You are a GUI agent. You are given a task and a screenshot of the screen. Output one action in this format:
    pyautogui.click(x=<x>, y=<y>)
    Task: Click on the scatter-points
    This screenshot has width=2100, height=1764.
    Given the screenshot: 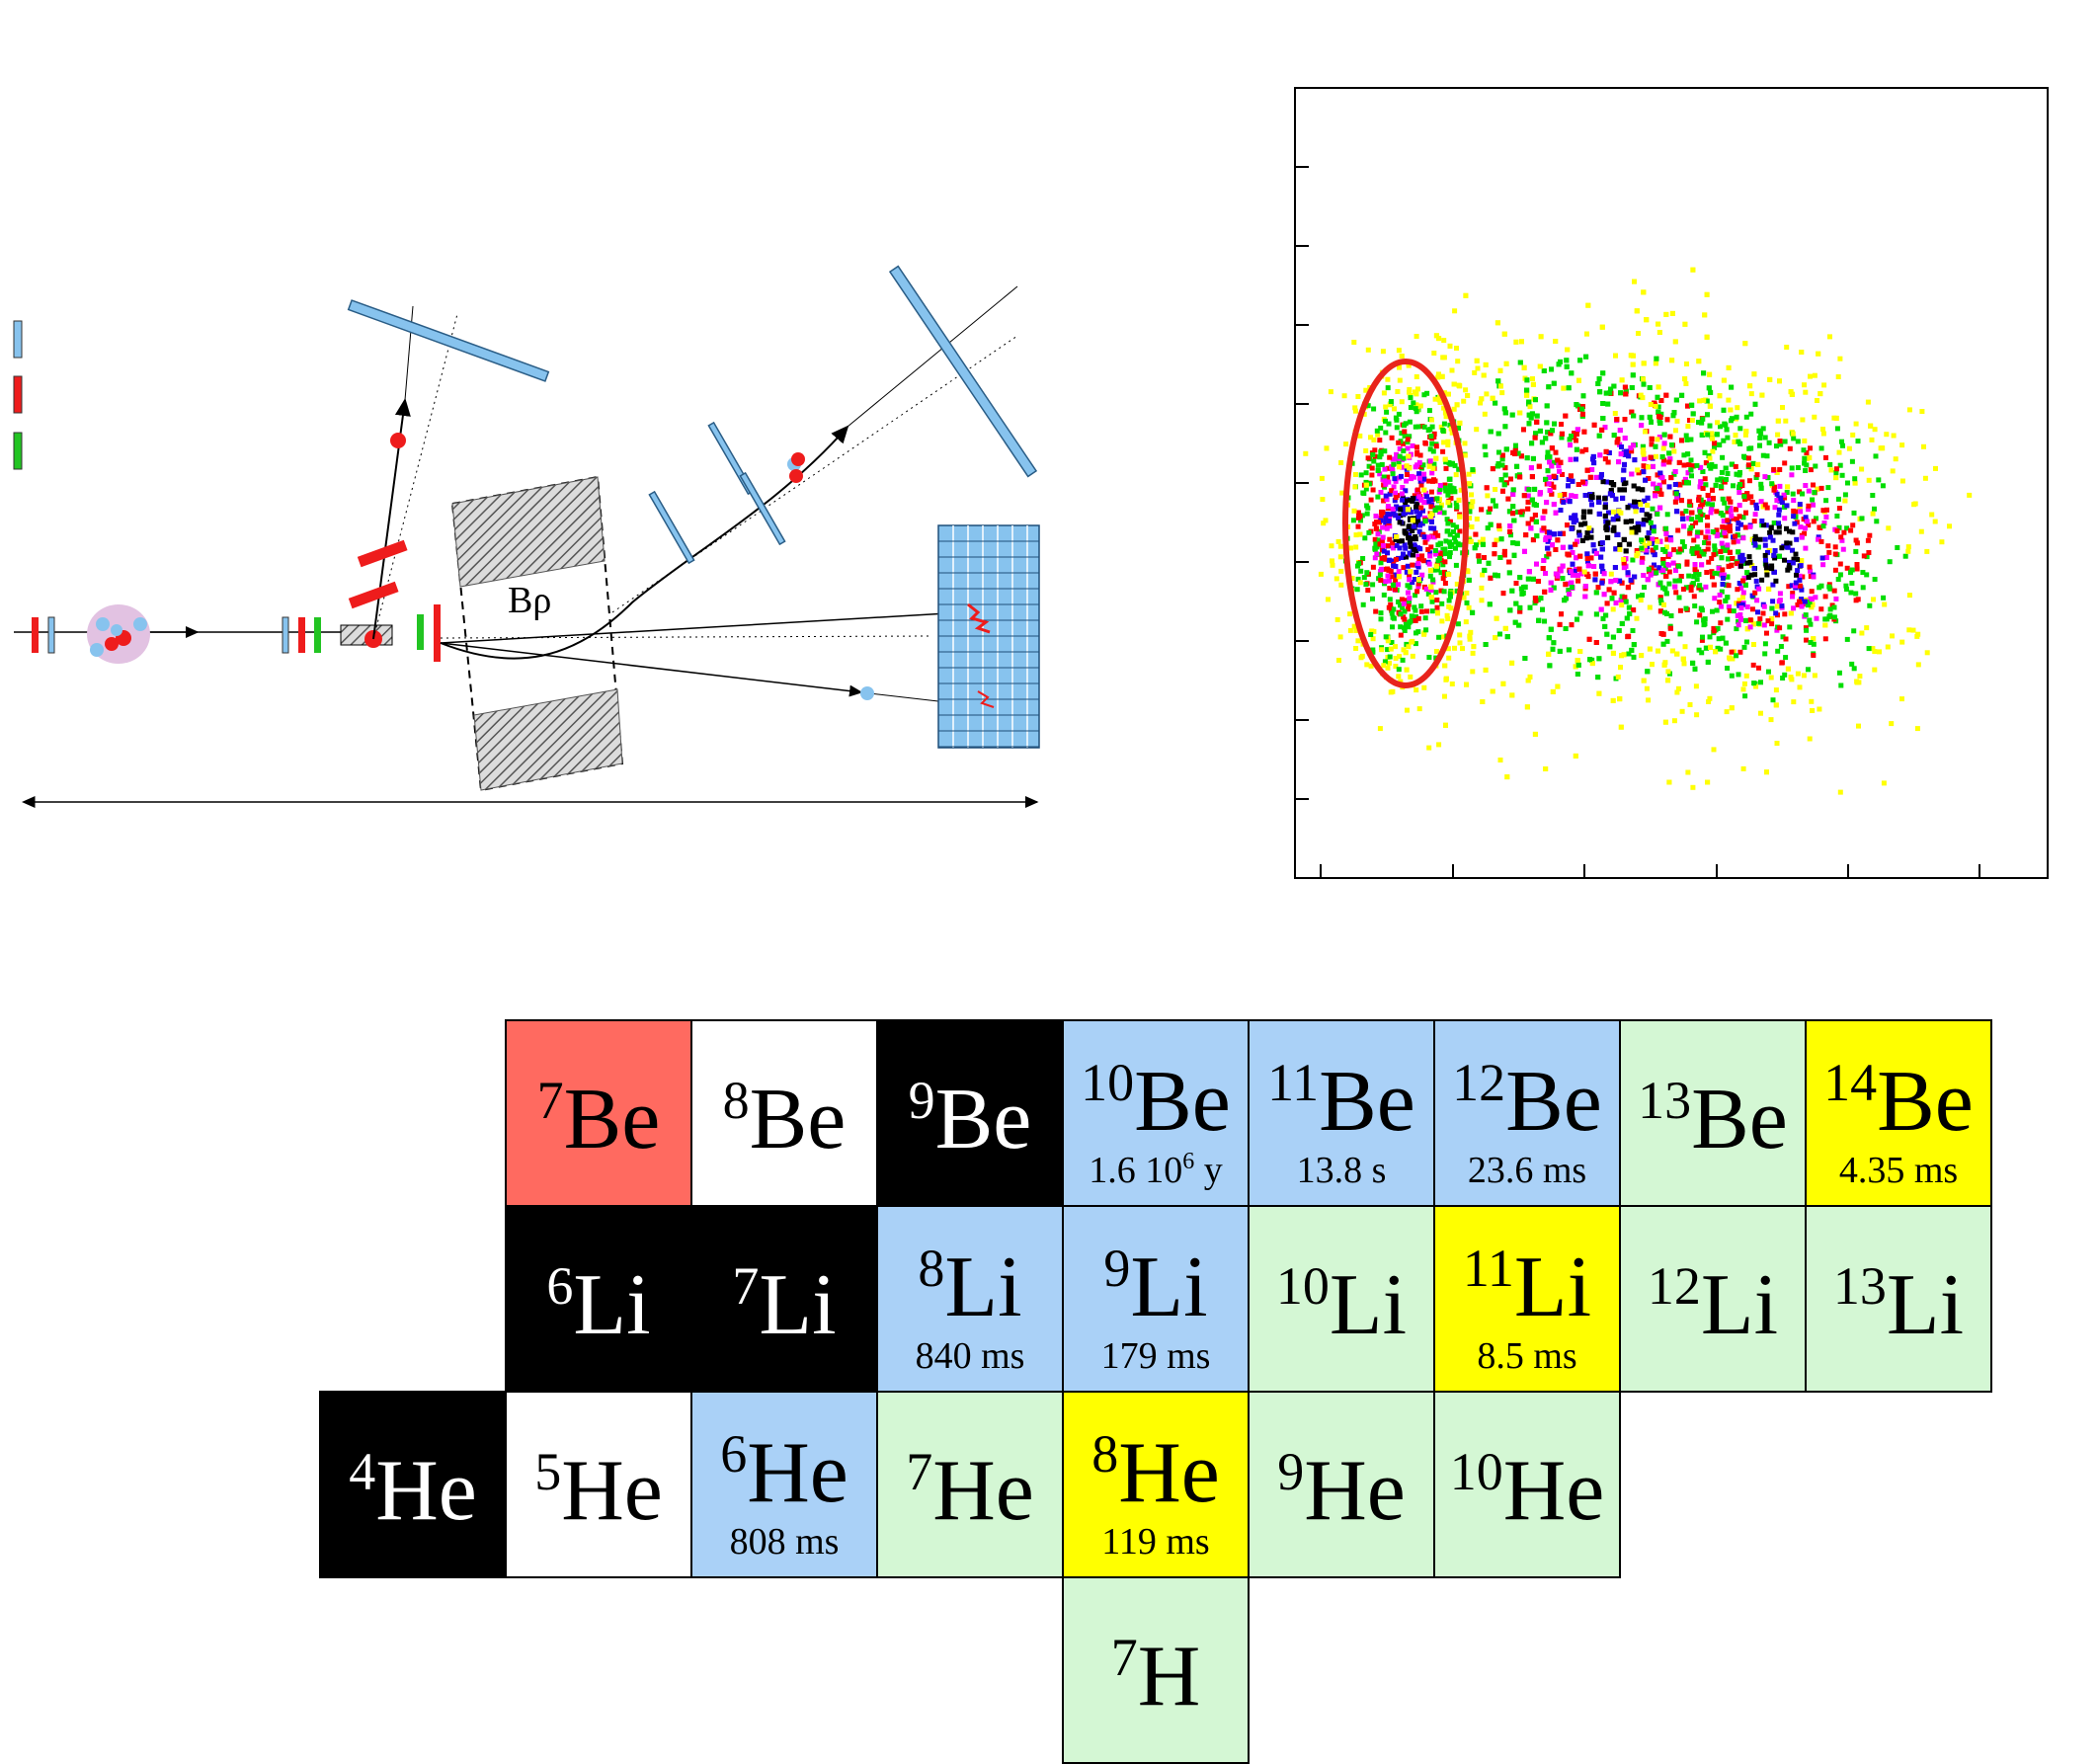 What is the action you would take?
    pyautogui.click(x=1638, y=531)
    